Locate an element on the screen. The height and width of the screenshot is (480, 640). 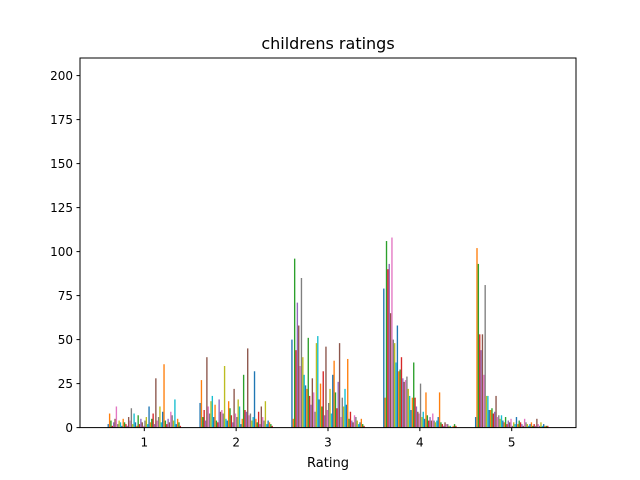
x-tick-label: 4 is located at coordinates (420, 443).